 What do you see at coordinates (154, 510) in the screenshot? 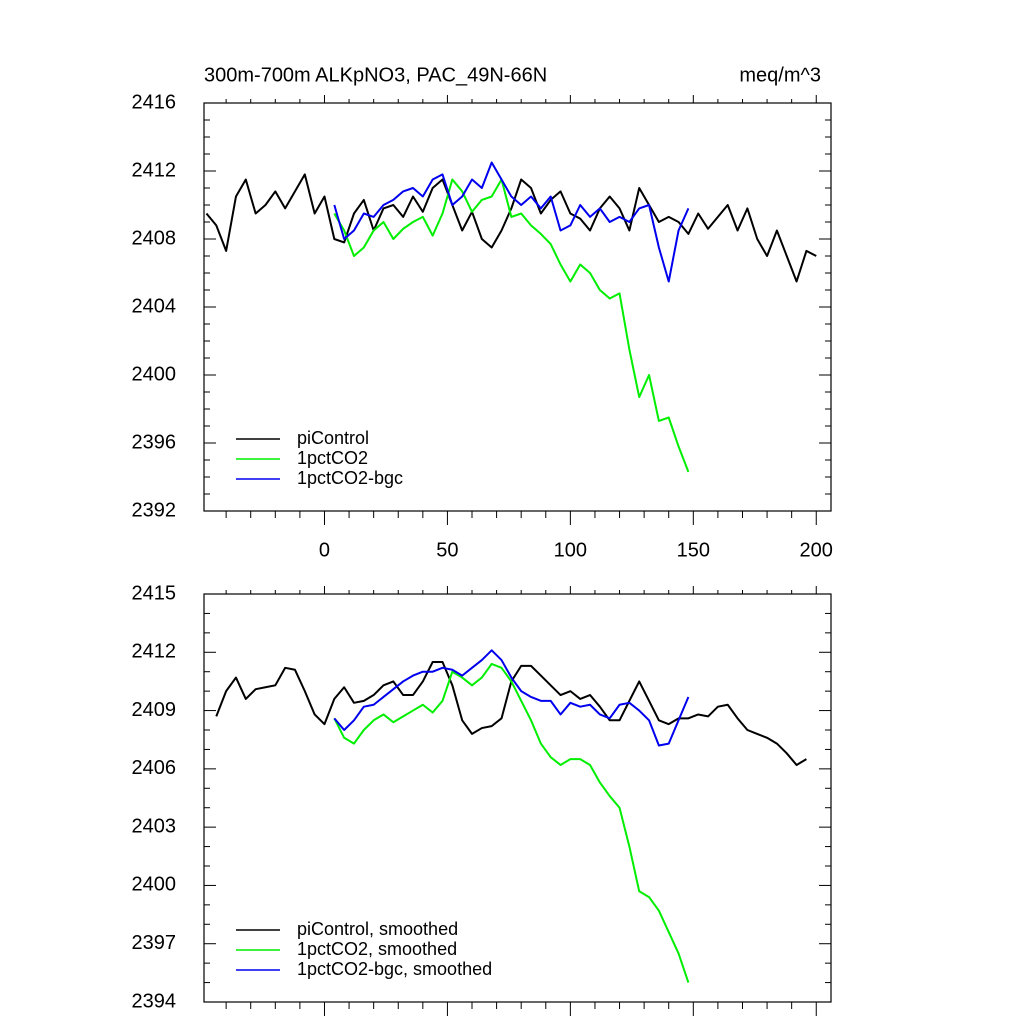
I see `y-tick-label: 2392` at bounding box center [154, 510].